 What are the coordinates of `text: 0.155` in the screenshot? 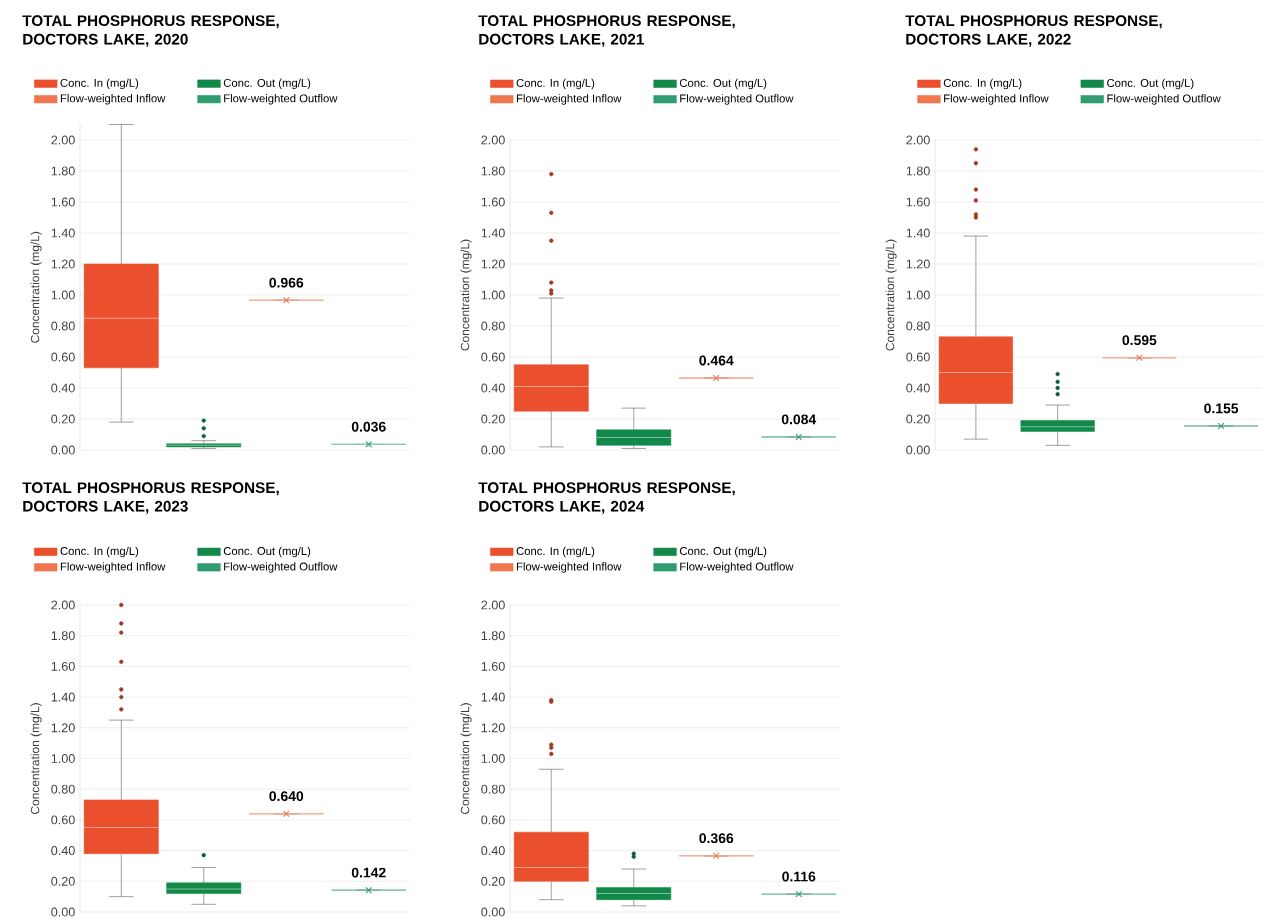 It's located at (1221, 408).